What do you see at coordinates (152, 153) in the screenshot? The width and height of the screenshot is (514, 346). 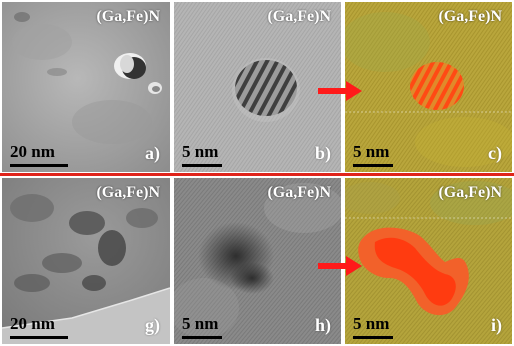 I see `panel-letter: a)` at bounding box center [152, 153].